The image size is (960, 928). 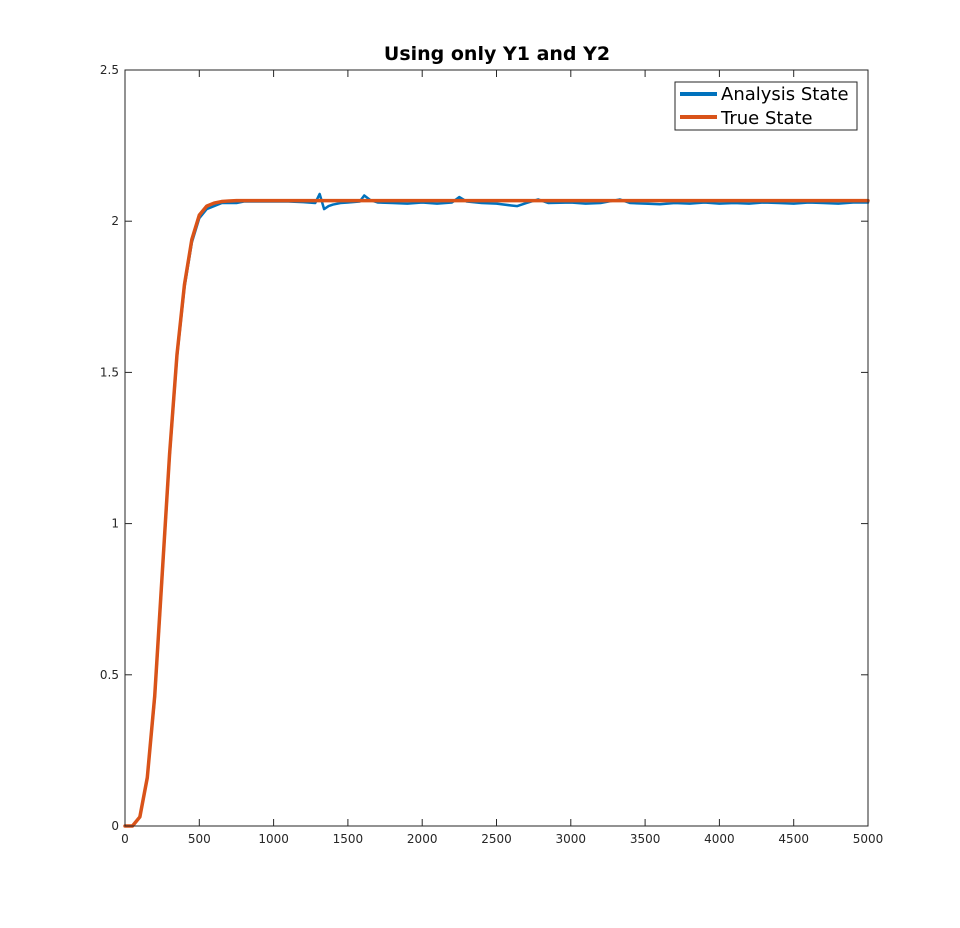 I want to click on legend-label-analysis-state: Analysis State, so click(x=785, y=94).